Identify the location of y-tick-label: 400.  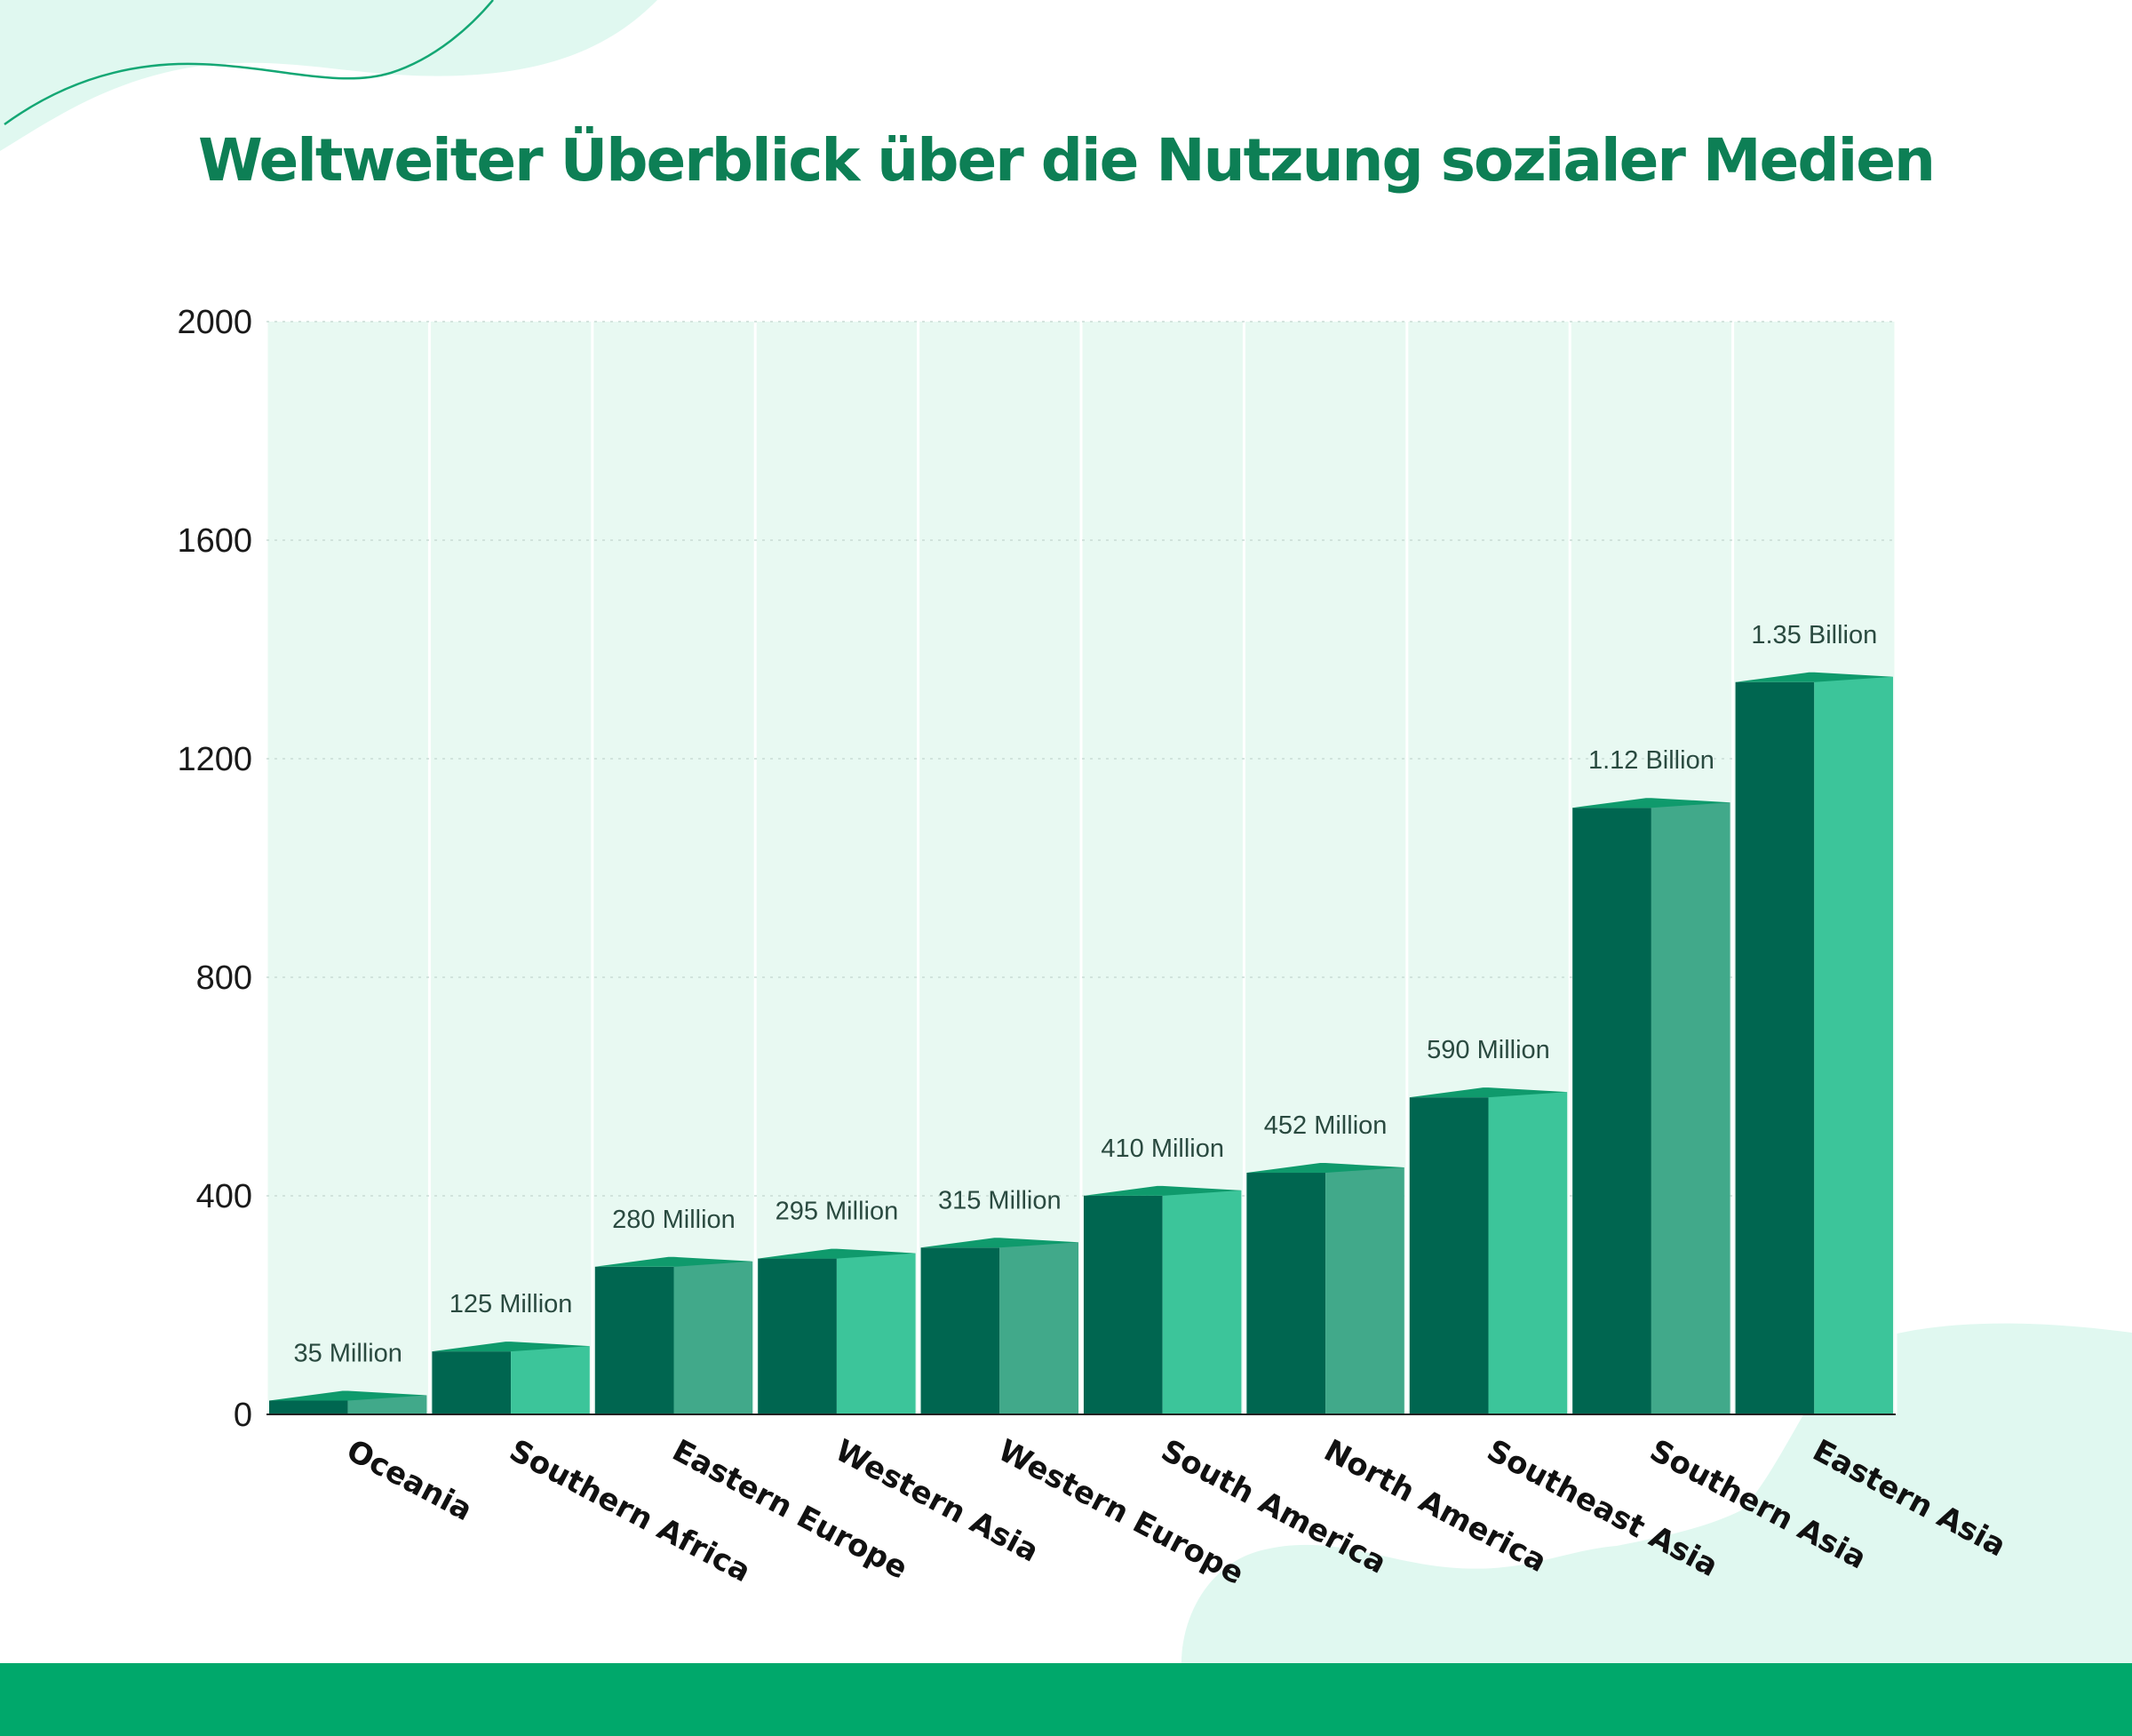
(224, 1196).